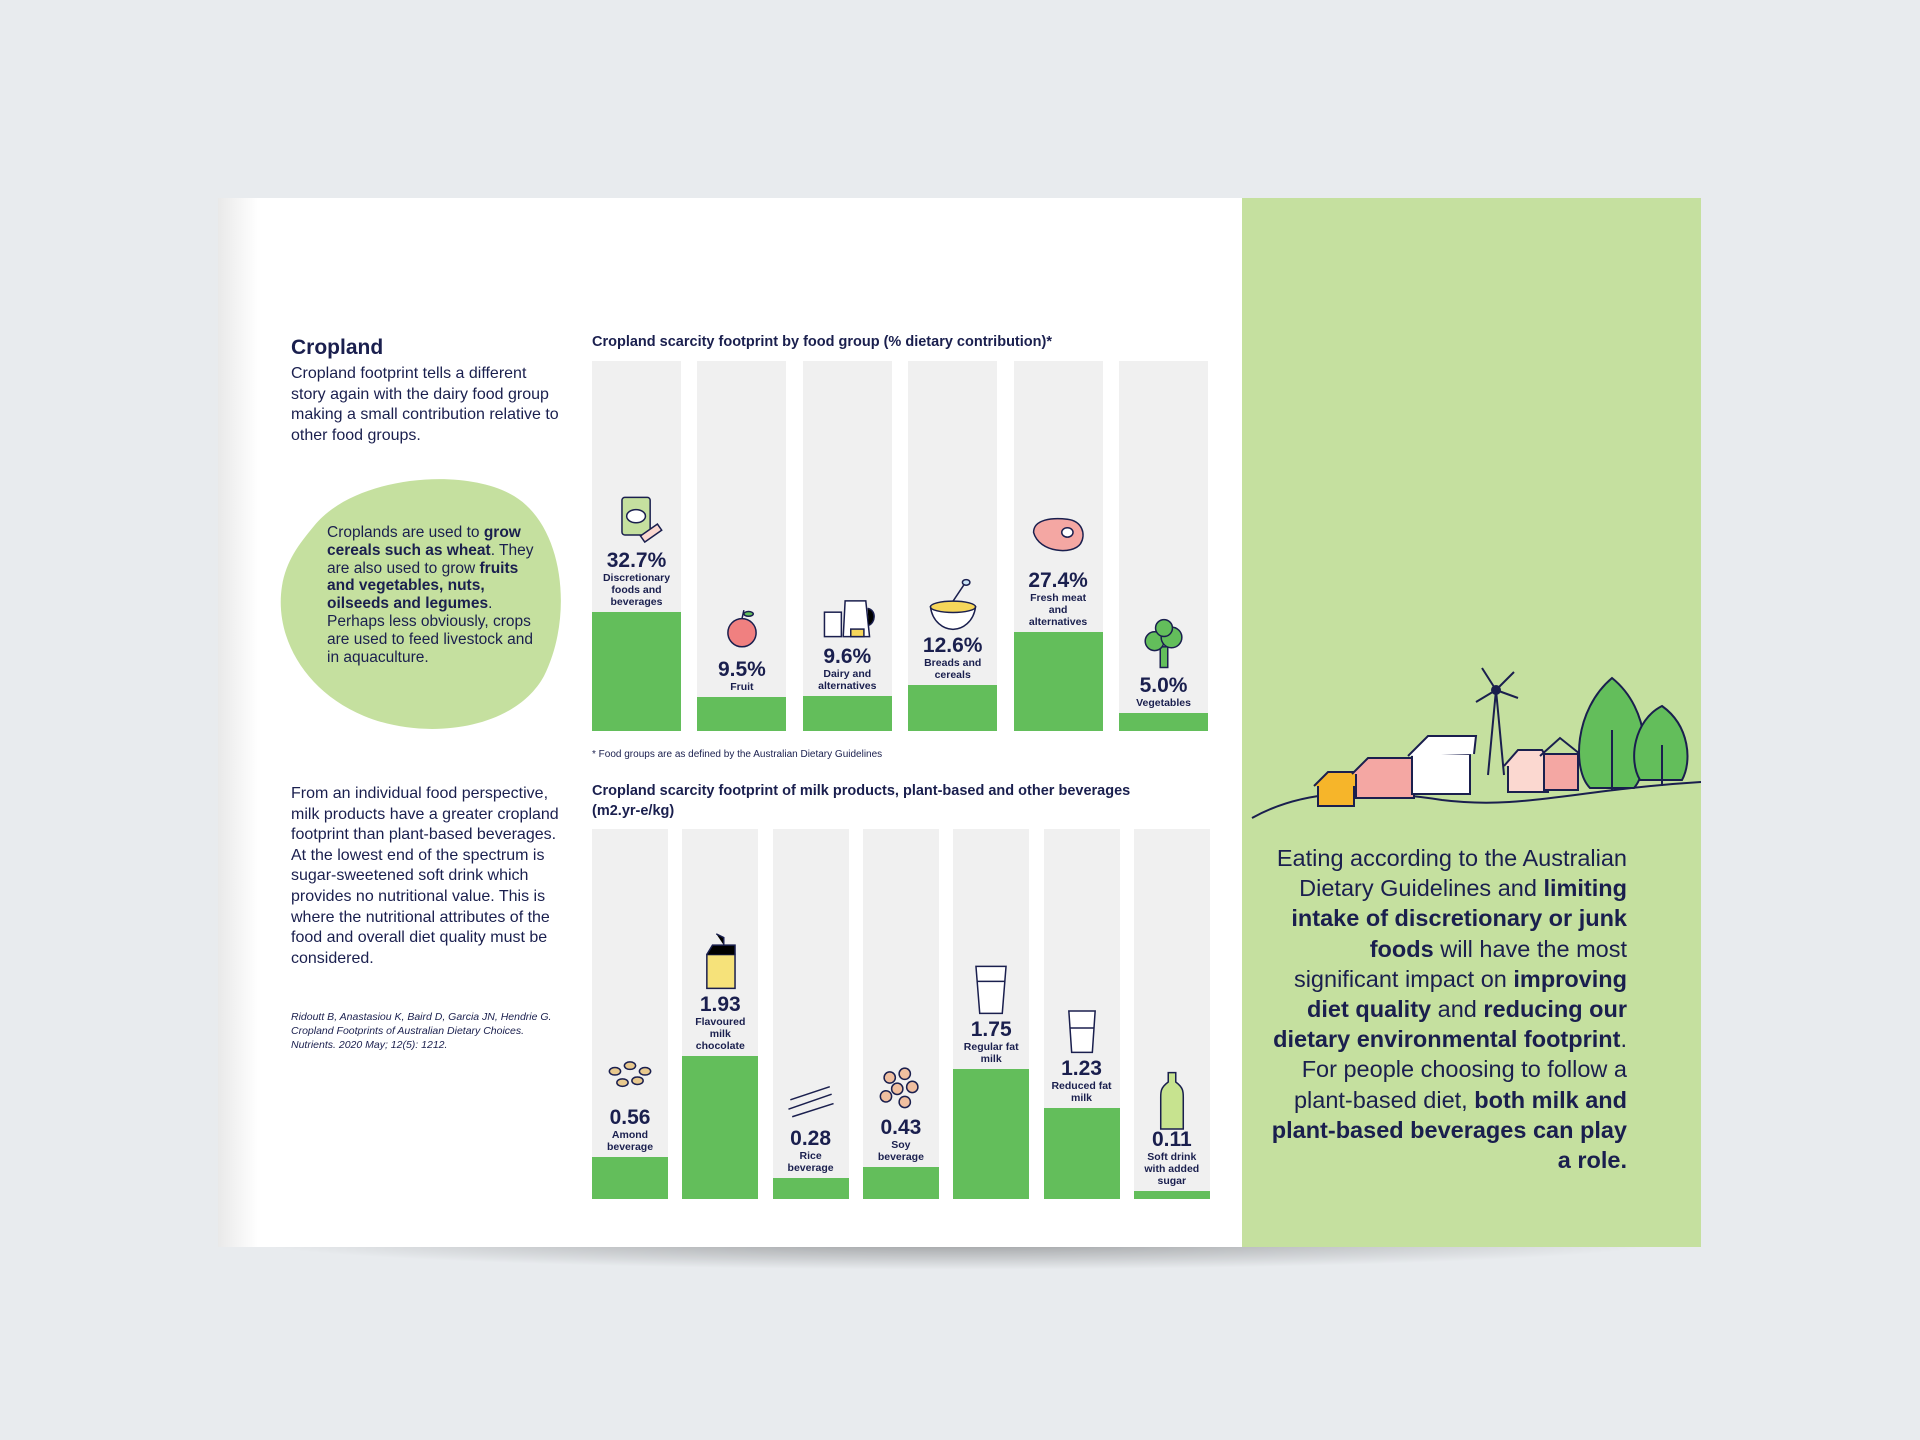 The height and width of the screenshot is (1440, 1920). Describe the element at coordinates (953, 546) in the screenshot. I see `bar-column: 12.6% Breads and cereals` at that location.